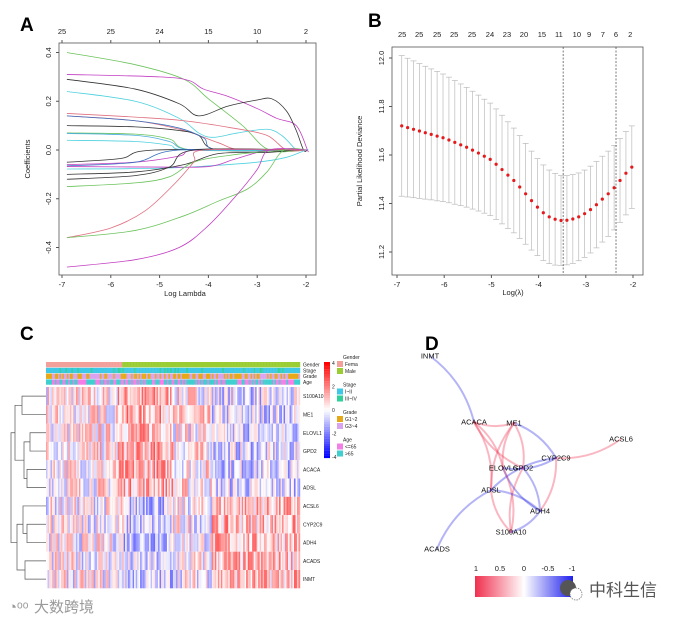 Image resolution: width=673 pixels, height=624 pixels. I want to click on top-axis-label: 15, so click(208, 31).